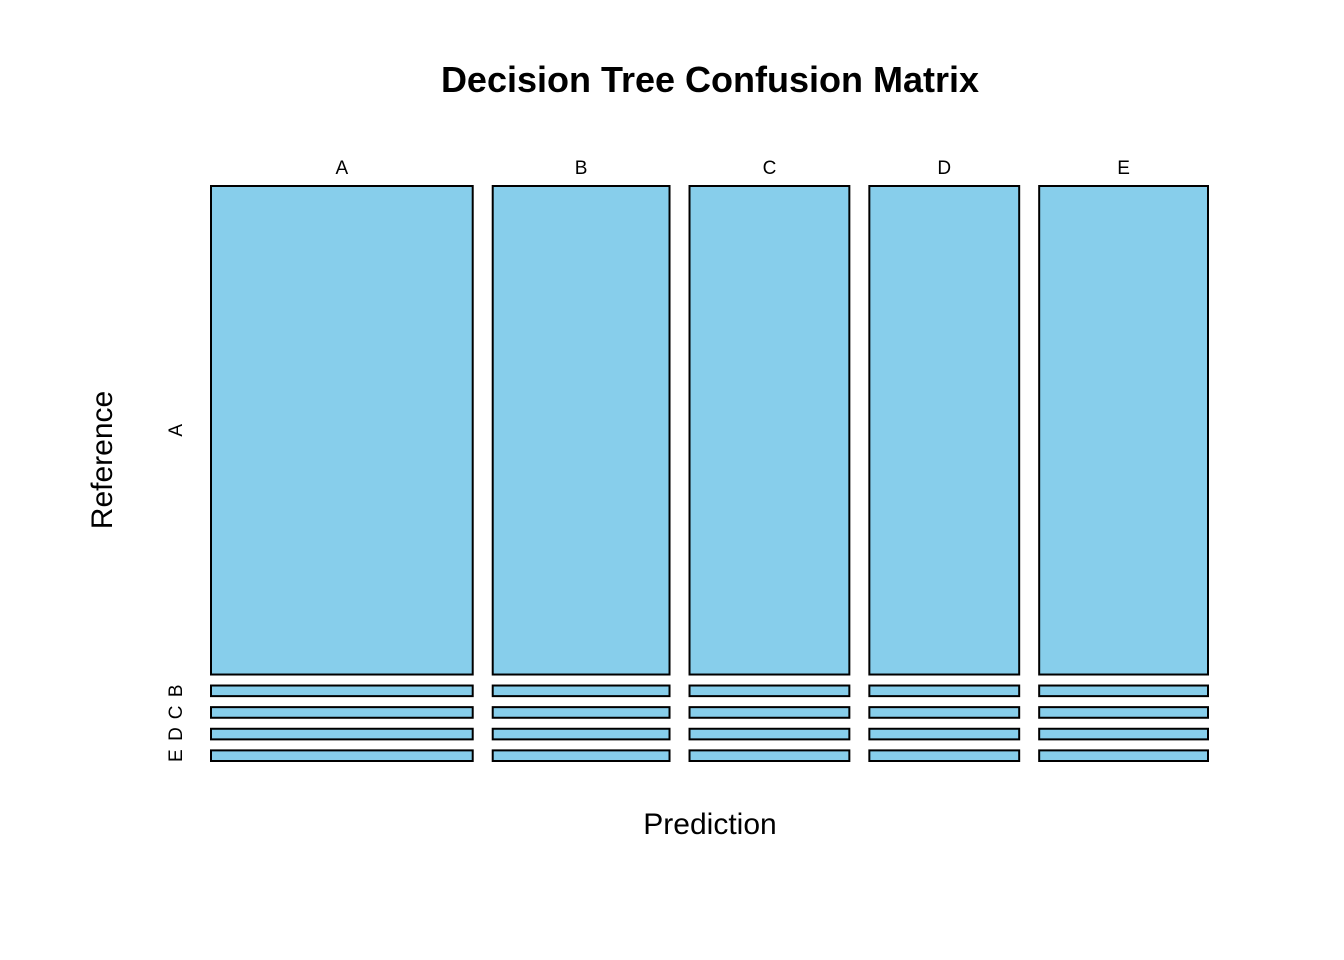 The height and width of the screenshot is (960, 1344). Describe the element at coordinates (342, 691) in the screenshot. I see `cell-pred-a-ref-b` at that location.